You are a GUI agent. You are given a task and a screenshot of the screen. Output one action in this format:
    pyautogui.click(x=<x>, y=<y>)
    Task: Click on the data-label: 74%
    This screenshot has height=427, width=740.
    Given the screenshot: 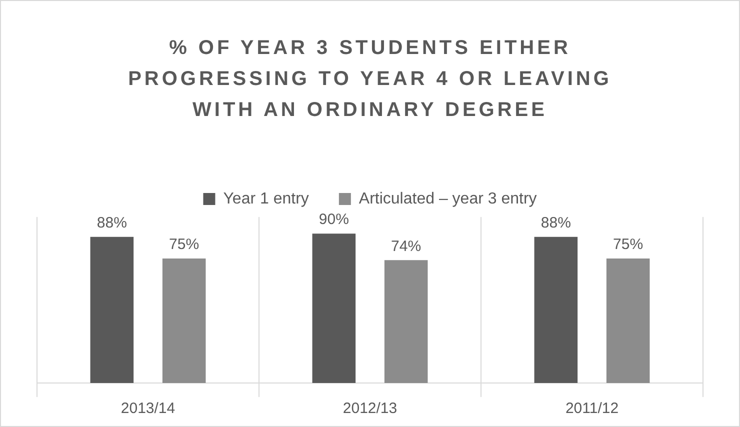 What is the action you would take?
    pyautogui.click(x=406, y=246)
    